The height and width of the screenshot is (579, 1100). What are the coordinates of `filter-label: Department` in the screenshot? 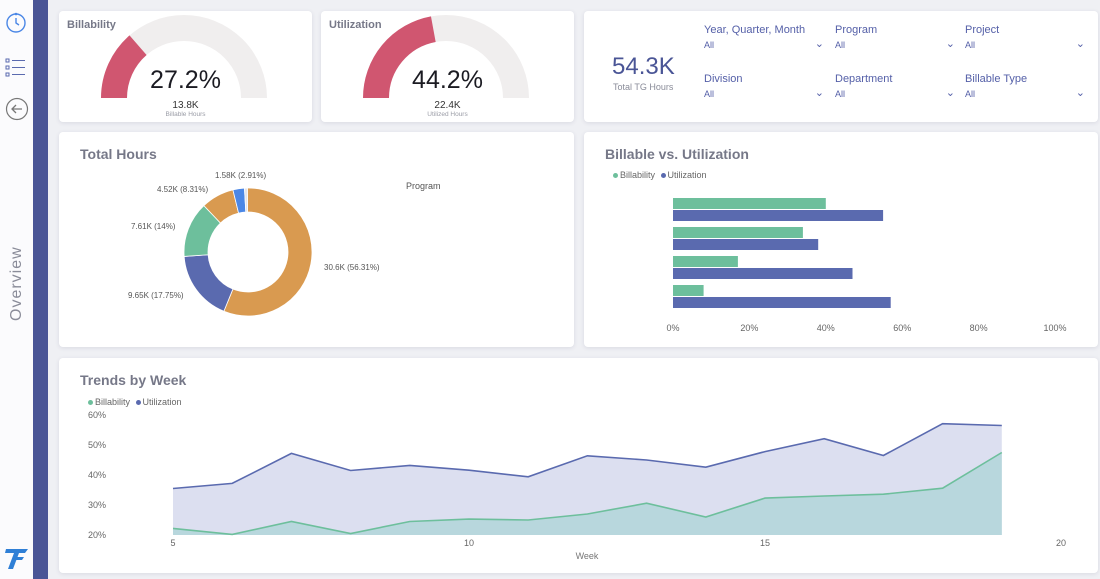 It's located at (864, 79).